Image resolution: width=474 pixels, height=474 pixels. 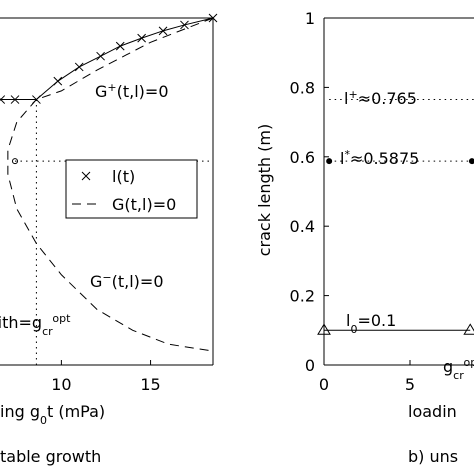 What do you see at coordinates (376, 320) in the screenshot?
I see `text-part: =0.1` at bounding box center [376, 320].